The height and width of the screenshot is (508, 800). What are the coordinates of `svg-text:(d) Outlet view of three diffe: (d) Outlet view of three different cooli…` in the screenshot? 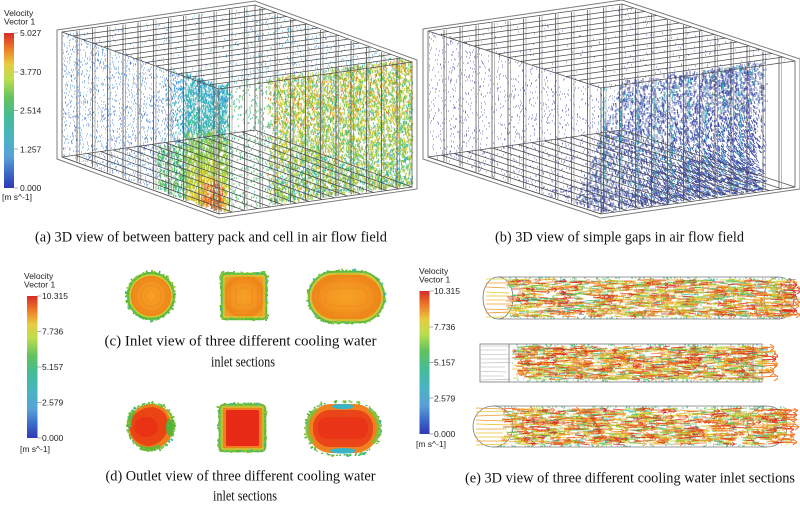 It's located at (241, 477).